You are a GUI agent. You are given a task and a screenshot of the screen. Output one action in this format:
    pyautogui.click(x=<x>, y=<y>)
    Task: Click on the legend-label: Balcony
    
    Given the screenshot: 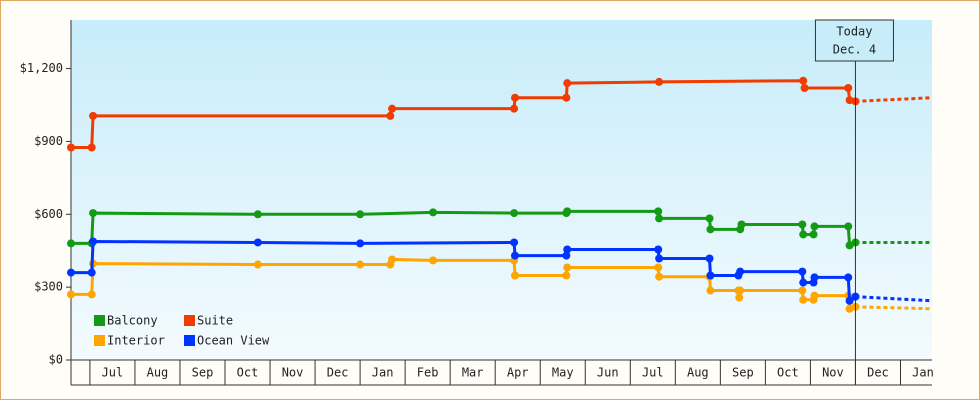 What is the action you would take?
    pyautogui.click(x=132, y=321)
    